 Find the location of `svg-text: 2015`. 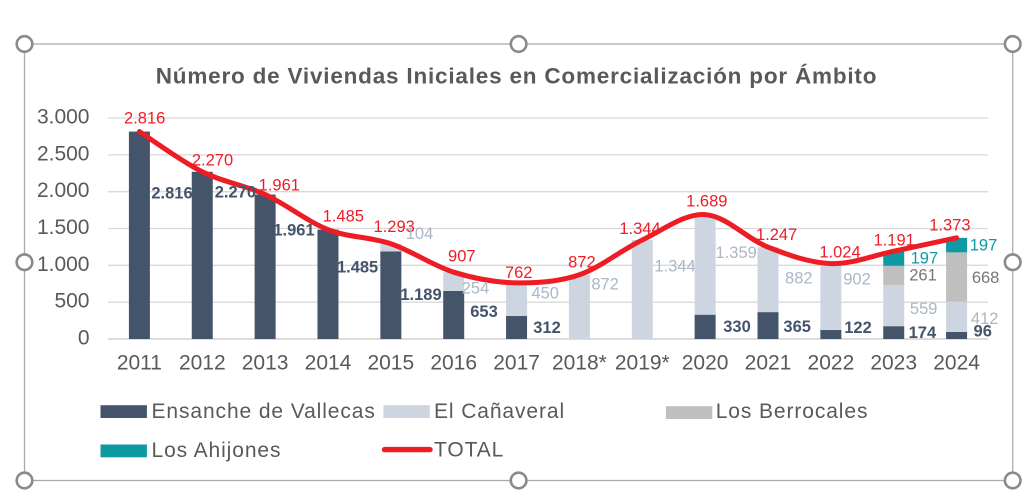

svg-text: 2015 is located at coordinates (390, 363).